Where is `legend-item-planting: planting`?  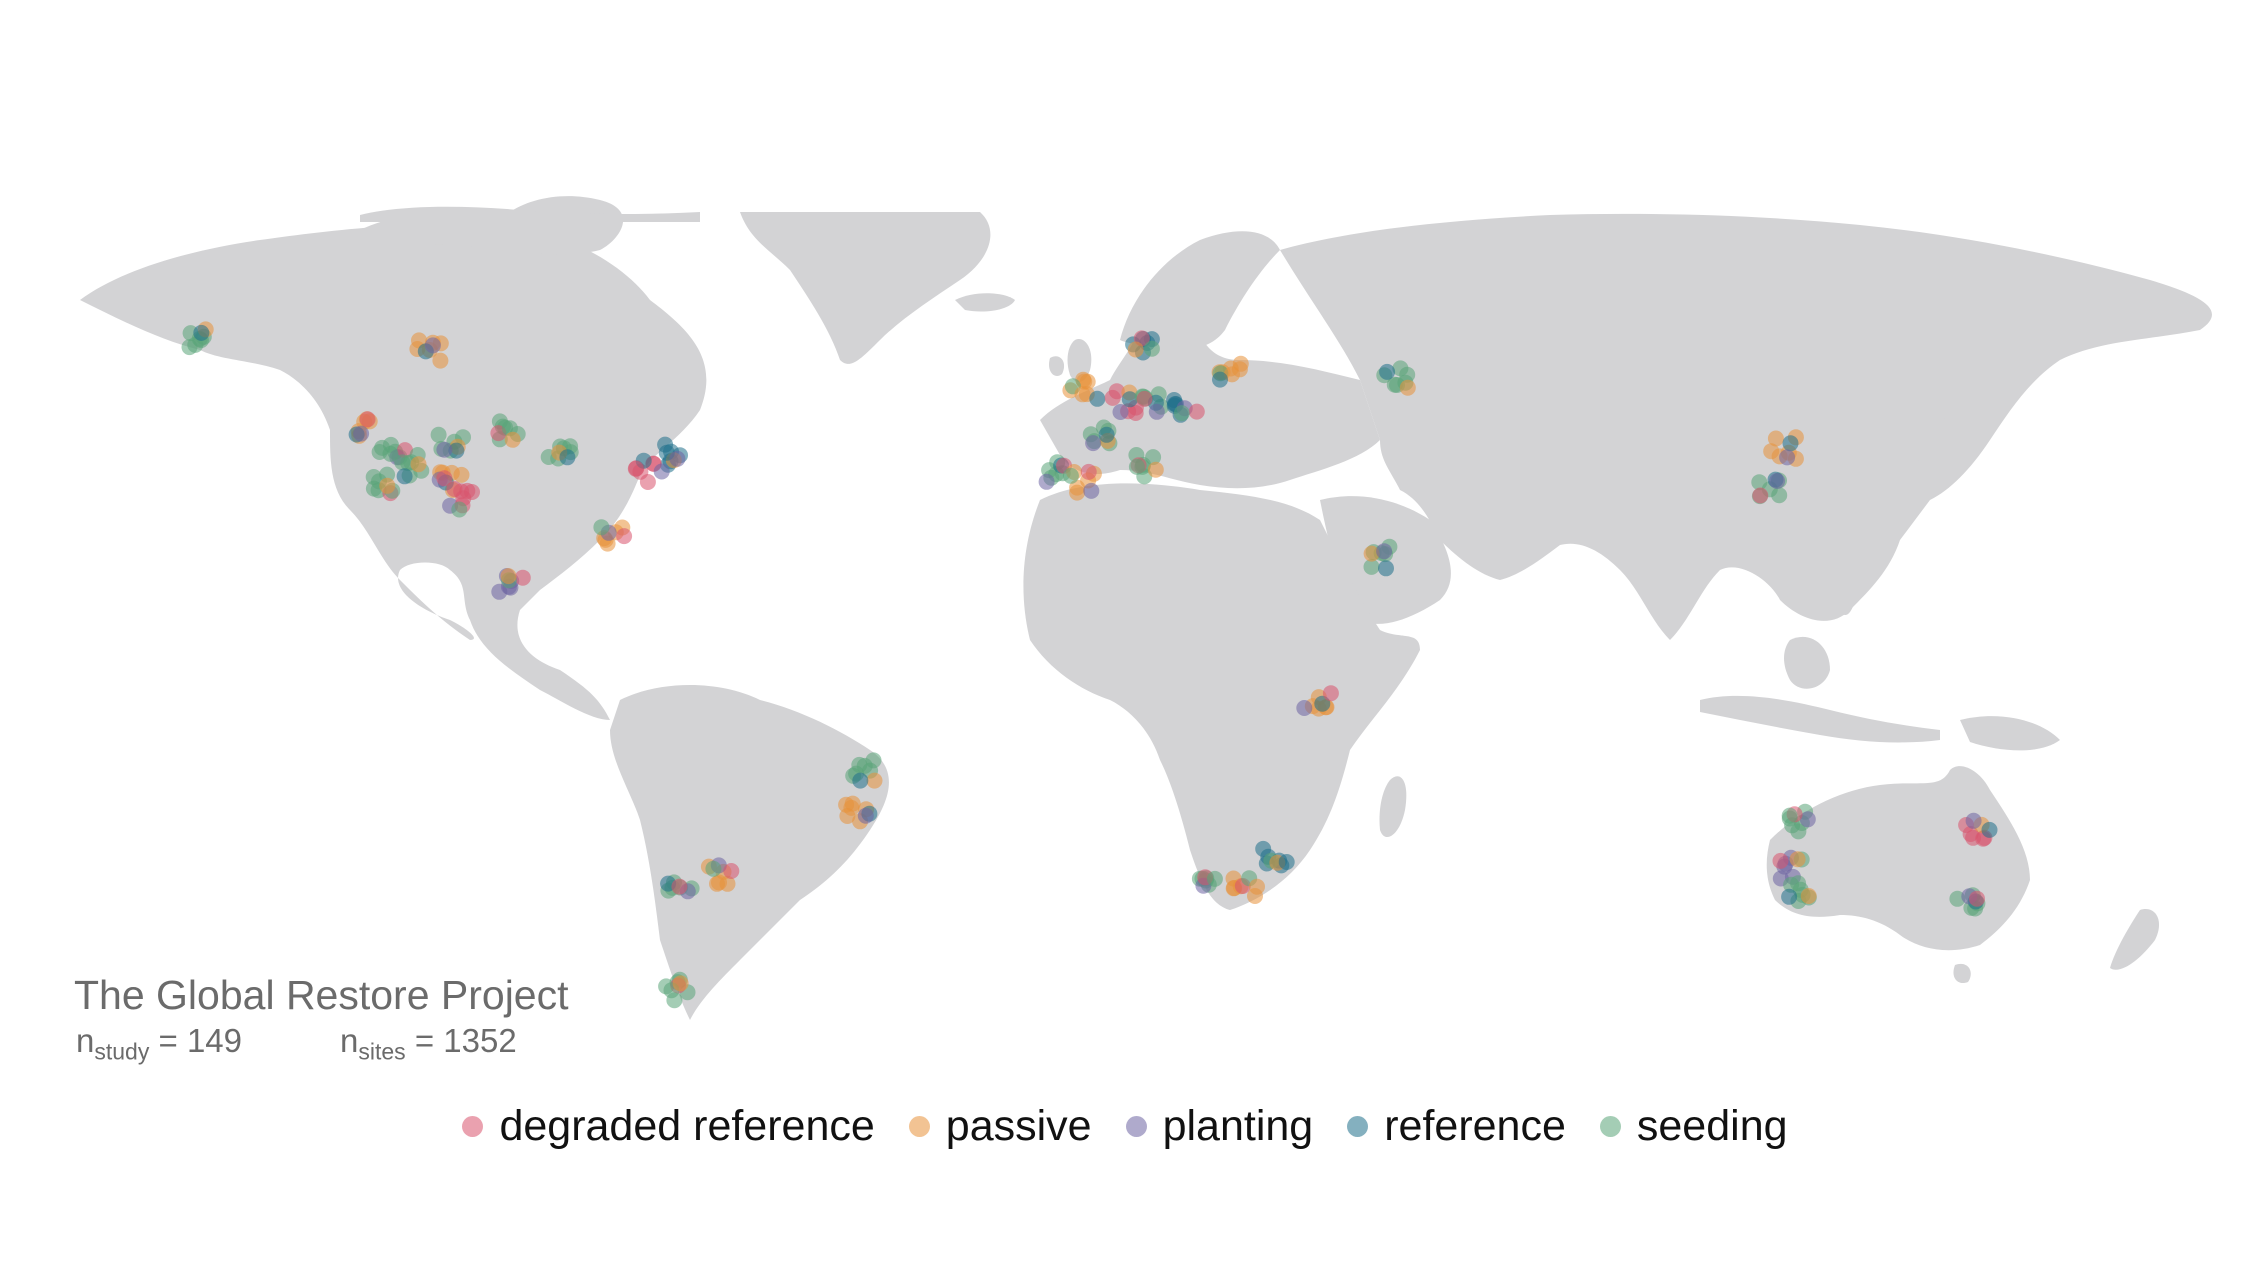 legend-item-planting: planting is located at coordinates (1219, 1126).